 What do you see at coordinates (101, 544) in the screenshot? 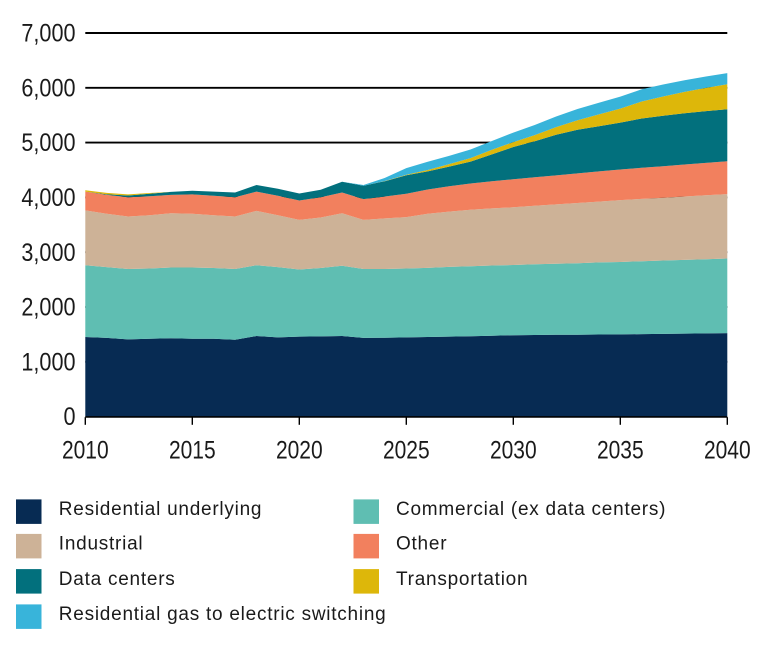
I see `svg-text: Industrial` at bounding box center [101, 544].